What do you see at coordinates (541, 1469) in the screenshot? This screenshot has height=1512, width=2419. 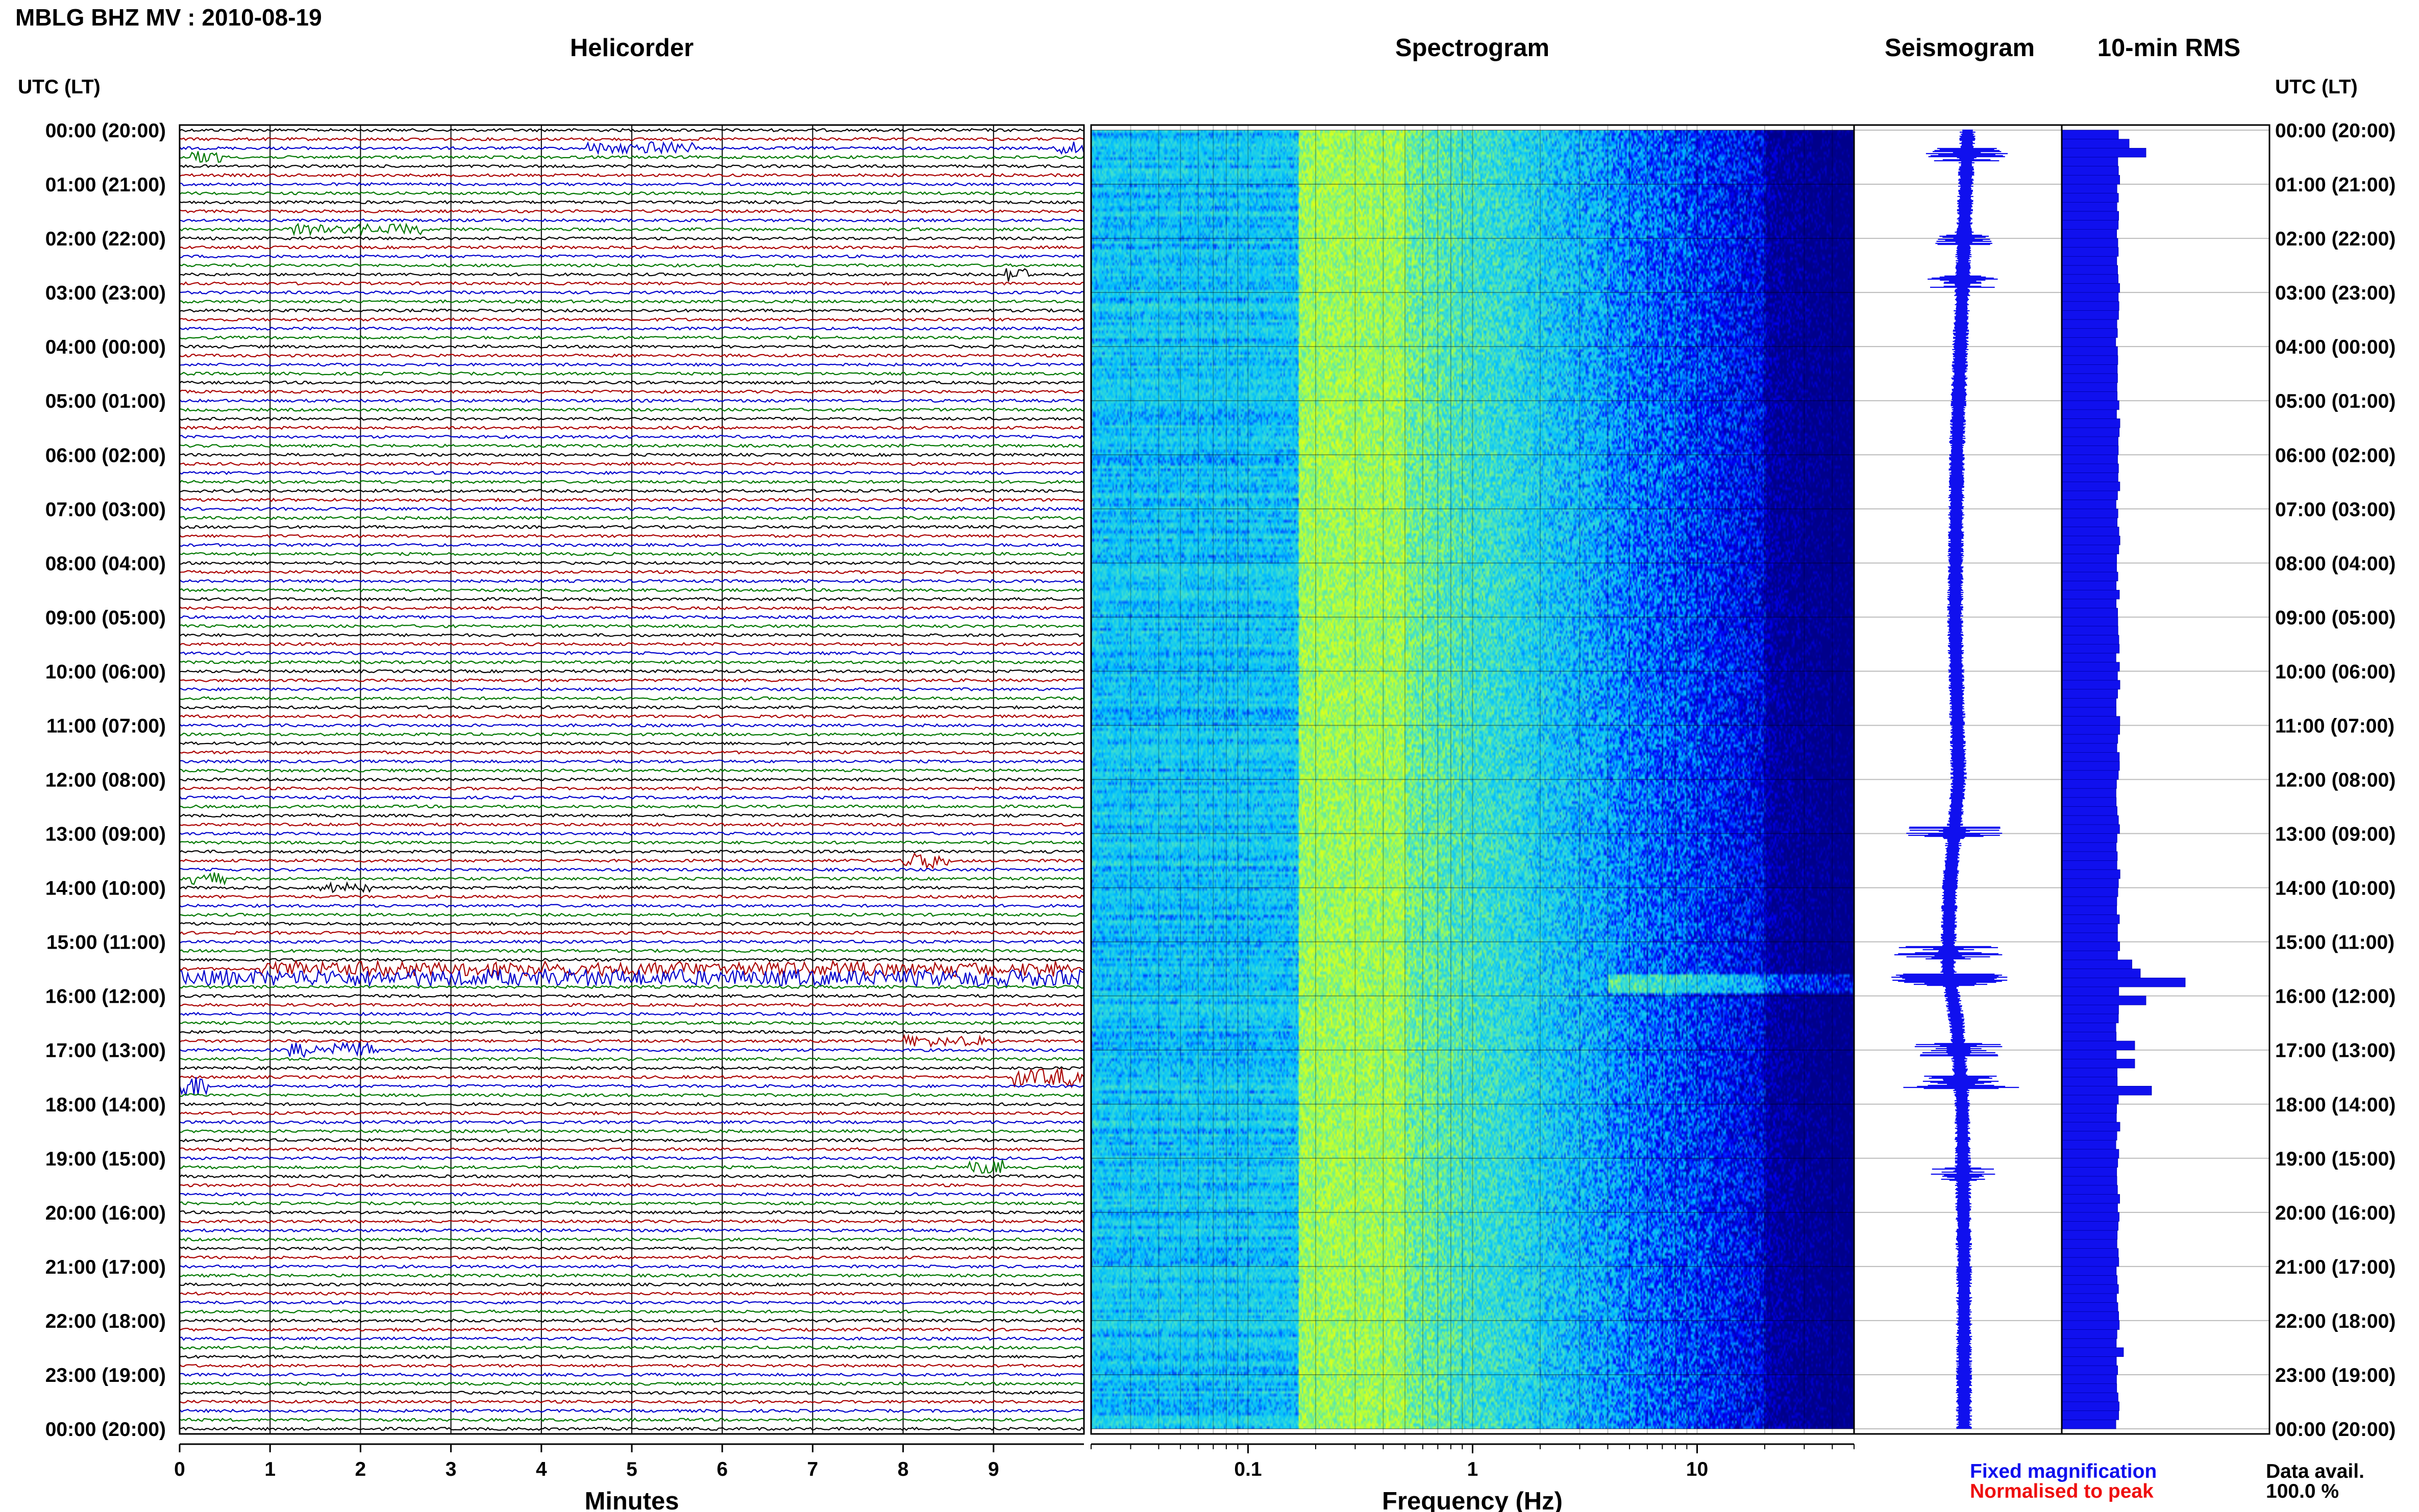 I see `minutes-tick-label: 4` at bounding box center [541, 1469].